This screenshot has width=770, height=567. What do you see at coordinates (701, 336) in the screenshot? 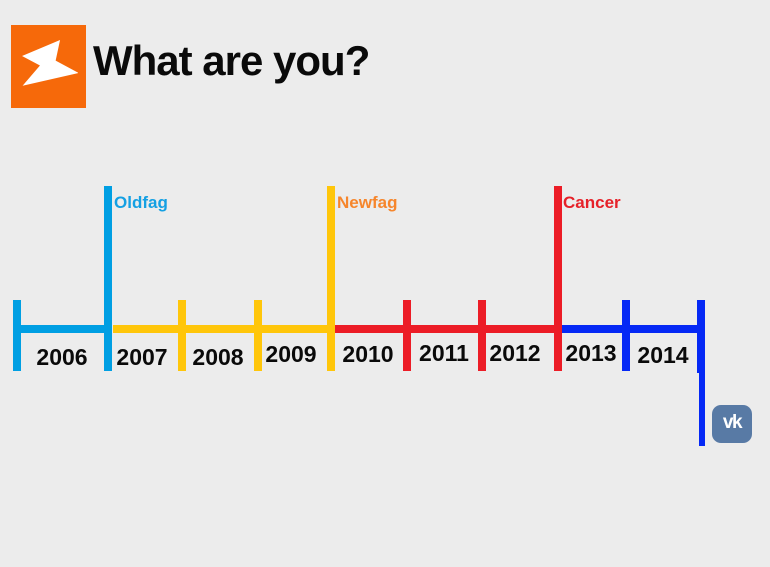
I see `timeline-tick-end` at bounding box center [701, 336].